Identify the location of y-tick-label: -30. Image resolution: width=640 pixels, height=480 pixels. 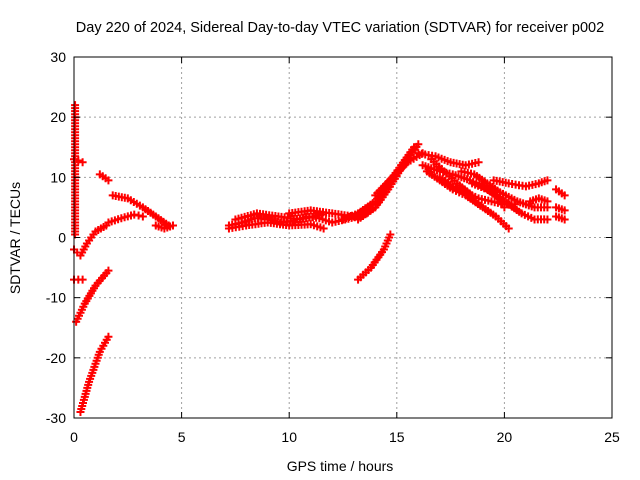
(56, 418).